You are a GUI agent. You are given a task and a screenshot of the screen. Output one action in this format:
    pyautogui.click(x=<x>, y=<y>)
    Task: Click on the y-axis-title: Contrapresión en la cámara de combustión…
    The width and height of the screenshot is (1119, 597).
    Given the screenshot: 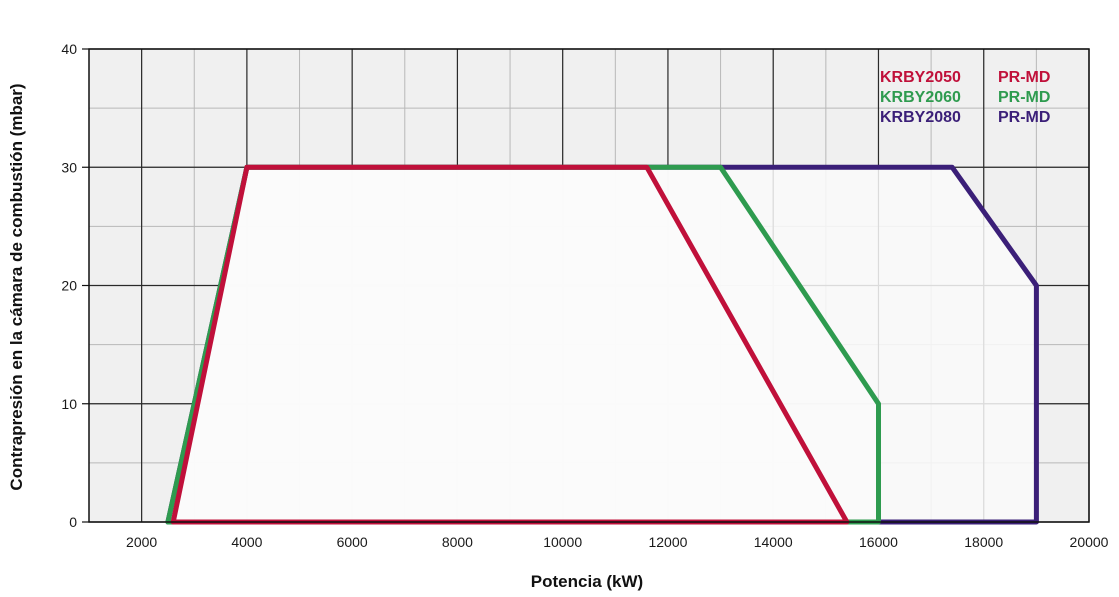 What is the action you would take?
    pyautogui.click(x=16, y=286)
    